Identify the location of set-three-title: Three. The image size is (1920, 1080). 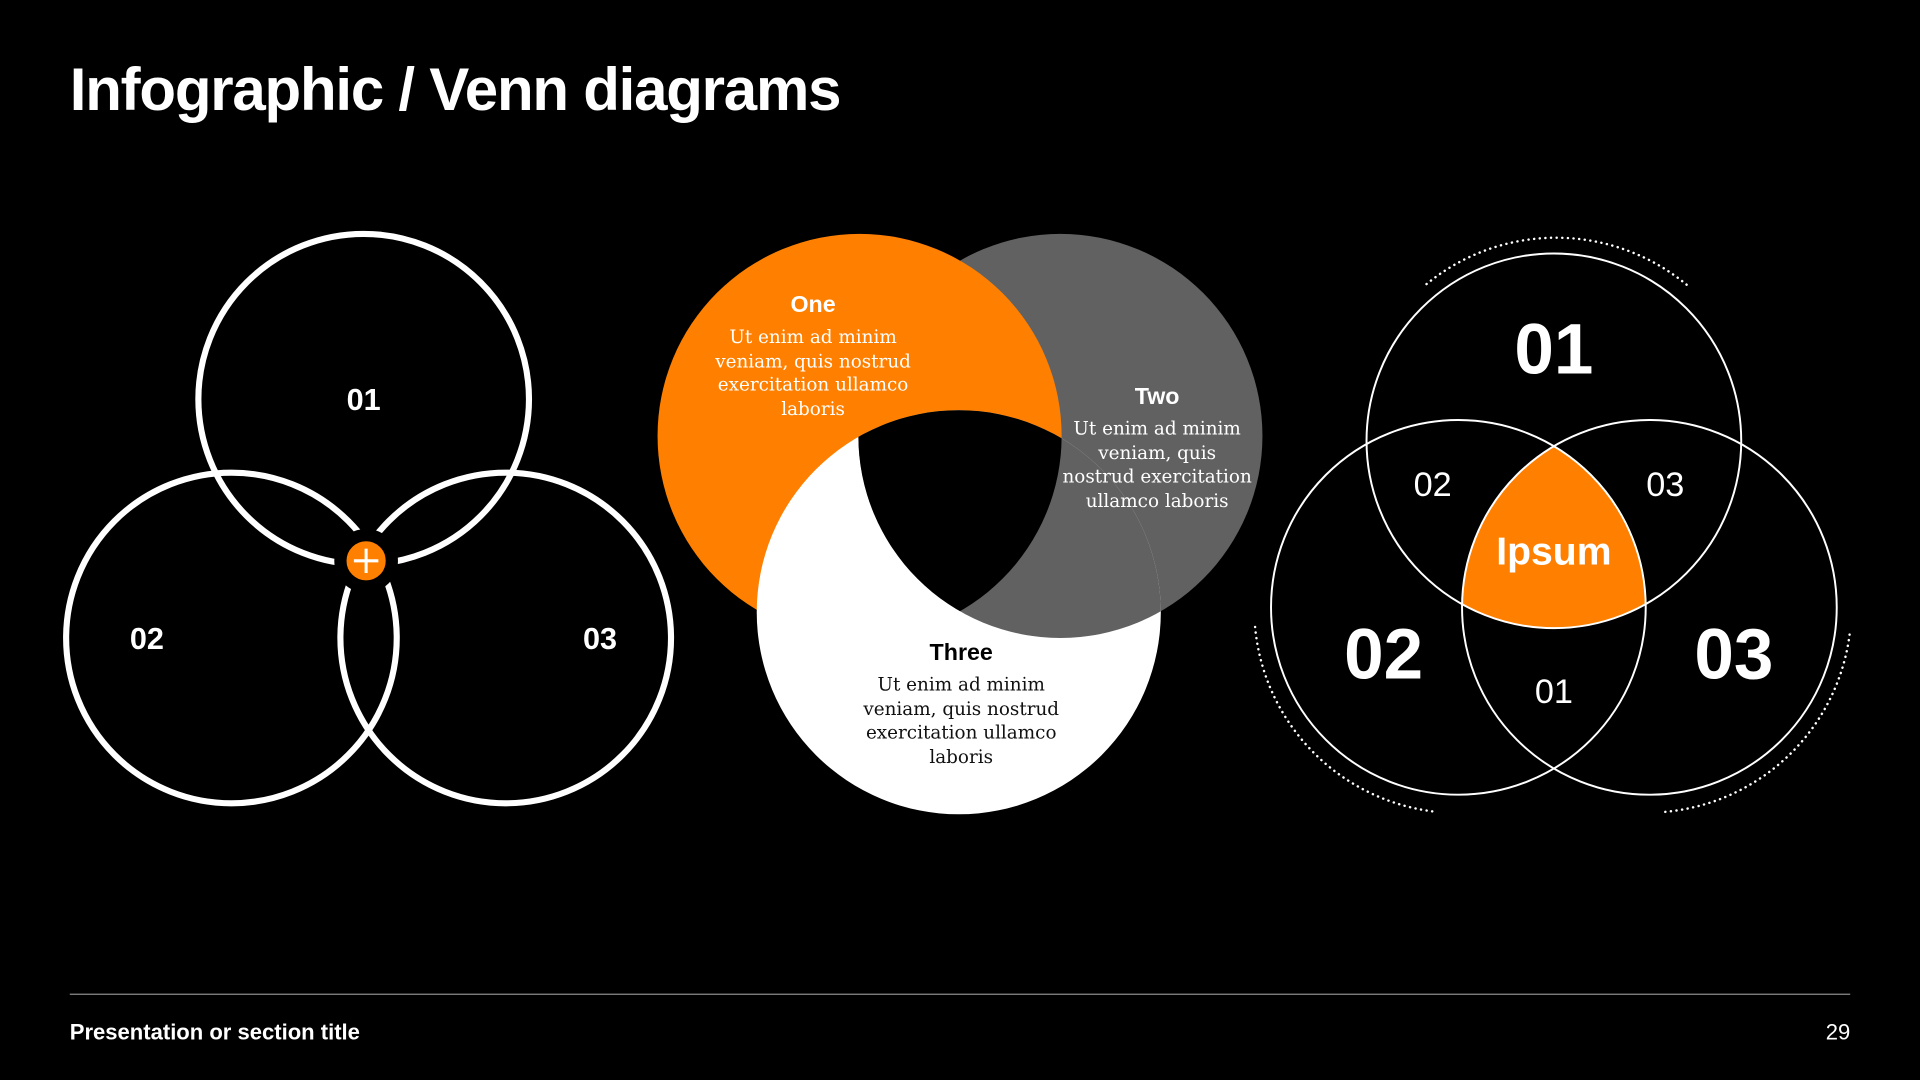
(961, 652).